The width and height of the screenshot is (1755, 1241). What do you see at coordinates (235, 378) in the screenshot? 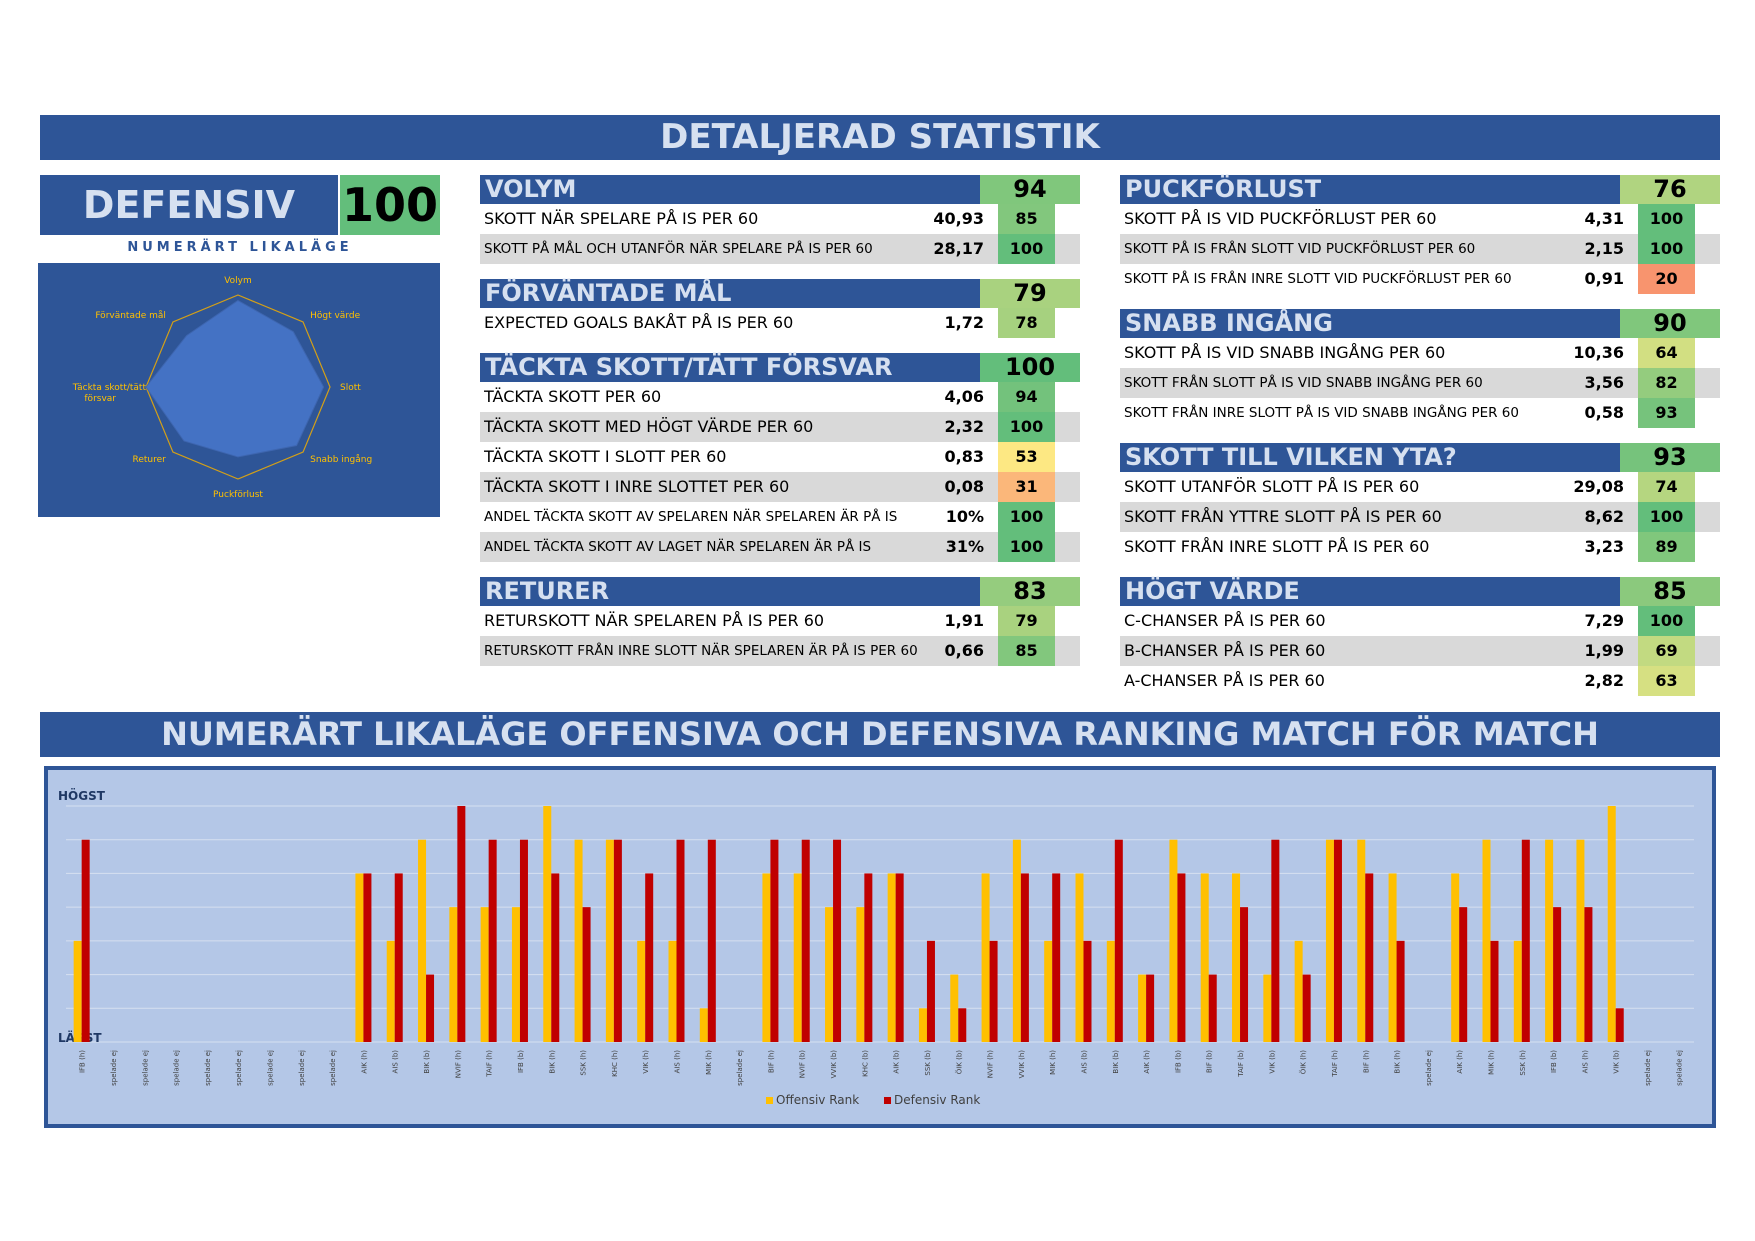
I see `radar-series-area` at bounding box center [235, 378].